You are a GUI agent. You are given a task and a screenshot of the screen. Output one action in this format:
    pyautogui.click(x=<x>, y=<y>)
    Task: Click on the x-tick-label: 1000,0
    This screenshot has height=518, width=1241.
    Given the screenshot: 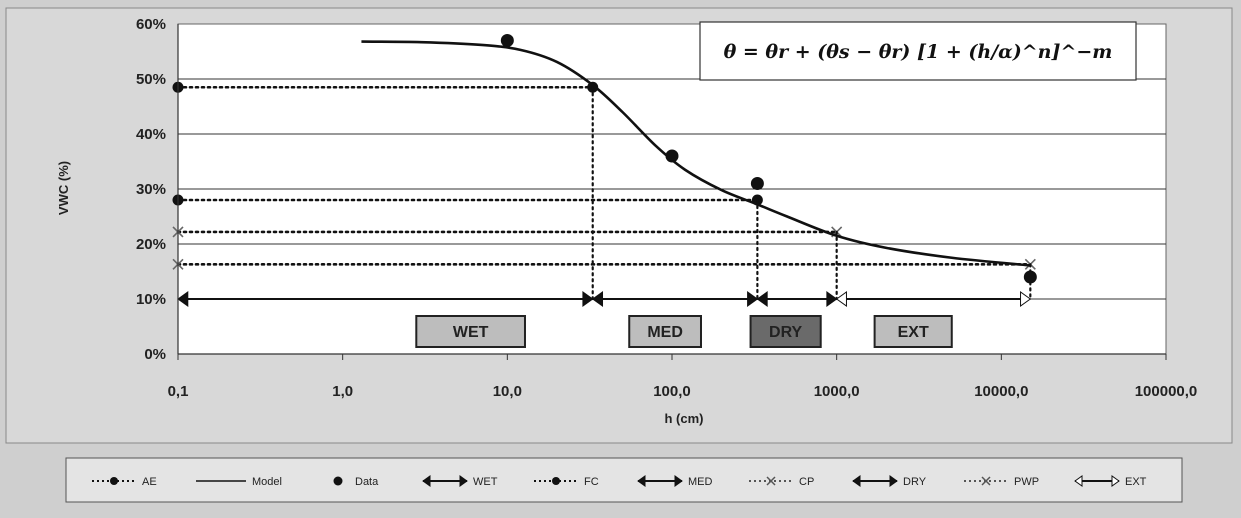 What is the action you would take?
    pyautogui.click(x=837, y=391)
    